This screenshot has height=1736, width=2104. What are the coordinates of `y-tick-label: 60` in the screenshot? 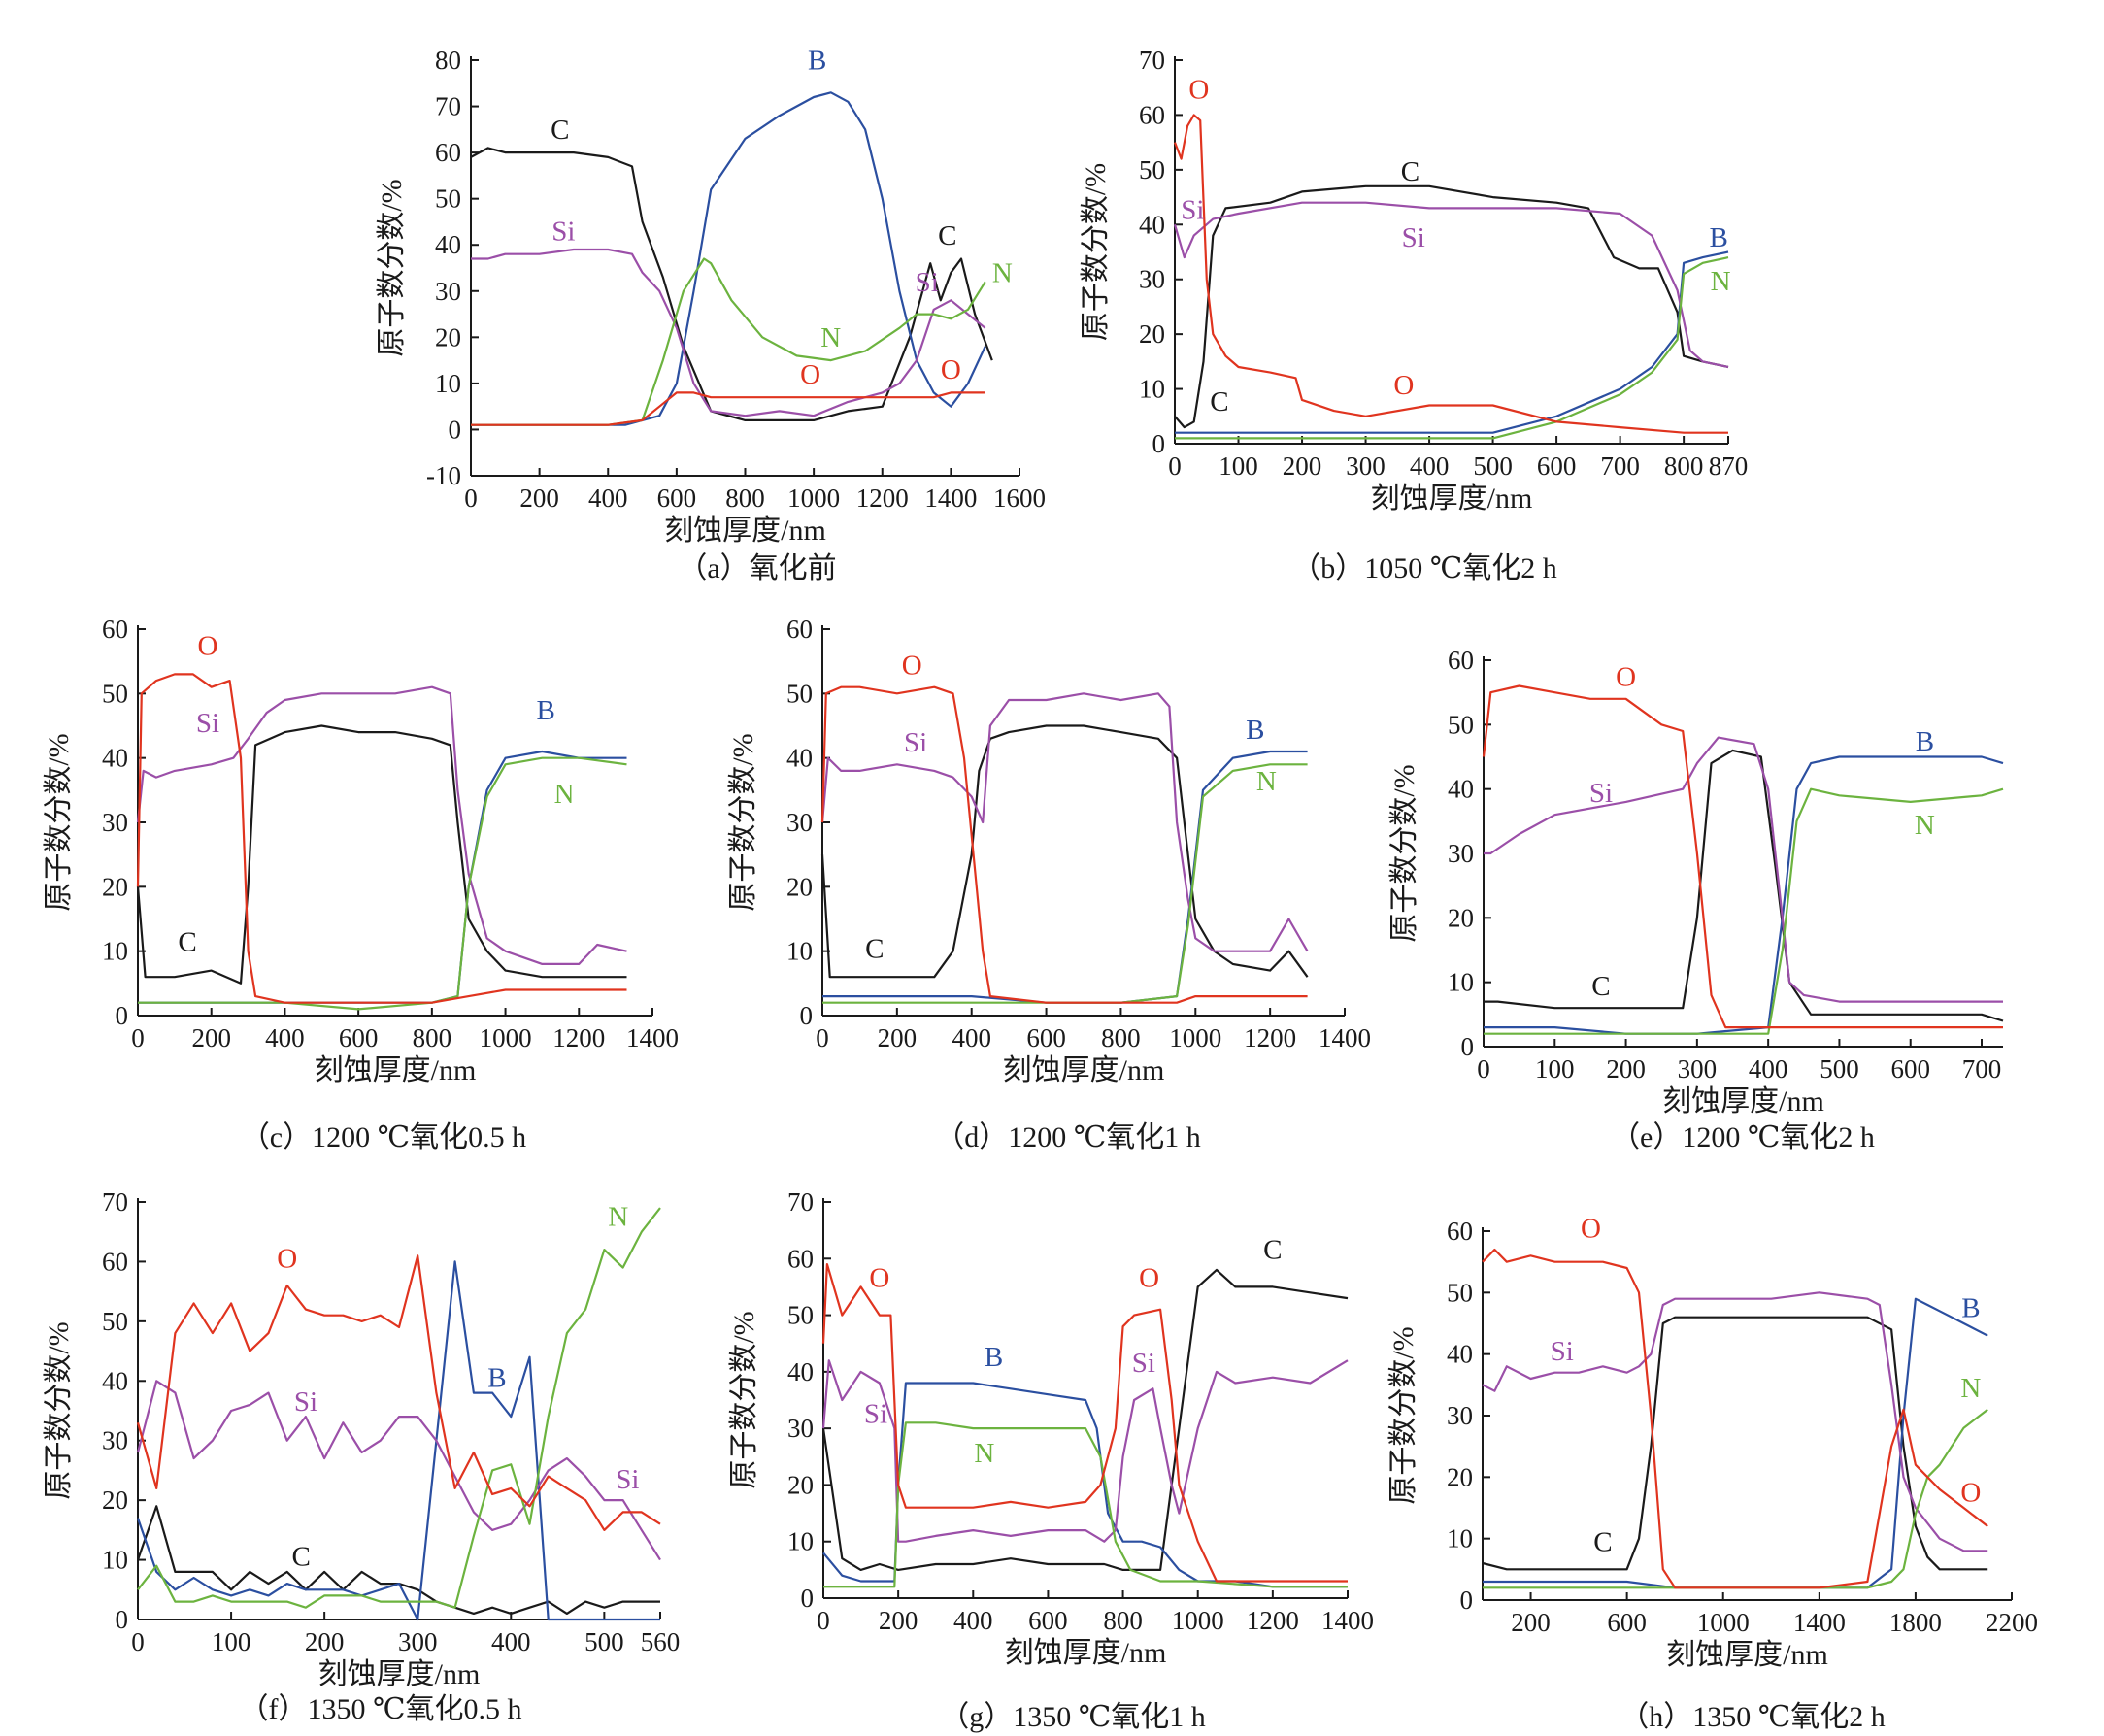 It's located at (800, 1258).